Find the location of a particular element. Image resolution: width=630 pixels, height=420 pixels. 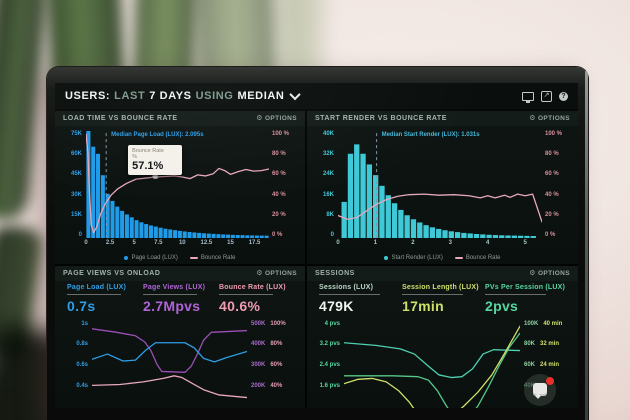

metric-bounce-rate: Bounce Rate (LUX) 40.6% is located at coordinates (257, 299).